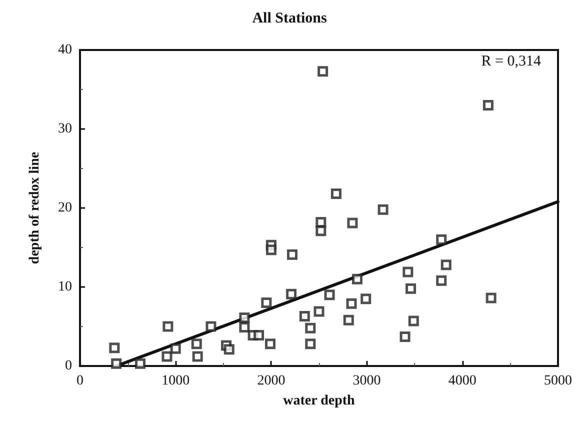  What do you see at coordinates (65, 208) in the screenshot?
I see `y-tick-label: 20` at bounding box center [65, 208].